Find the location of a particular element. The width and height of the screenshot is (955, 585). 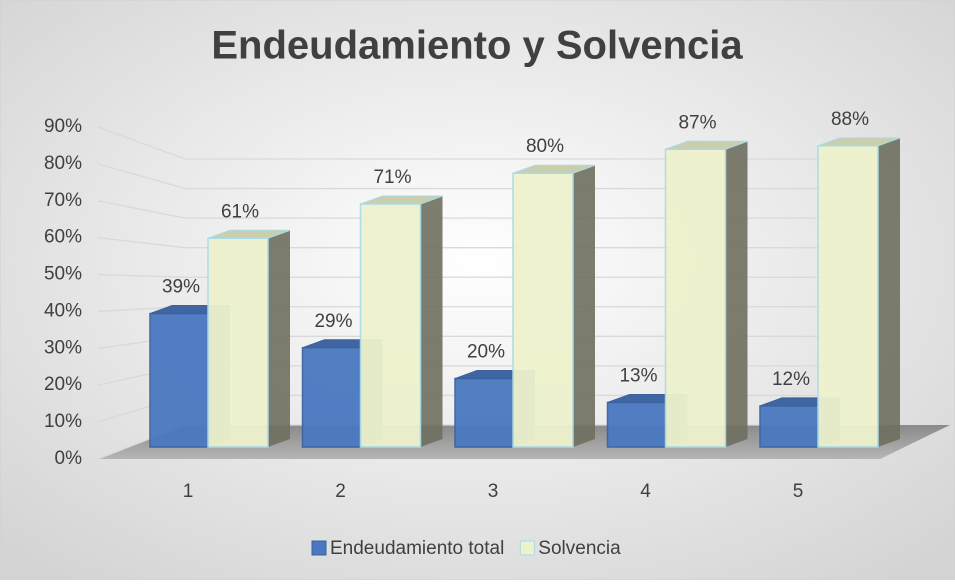

y-tick-label: 60% is located at coordinates (63, 237).